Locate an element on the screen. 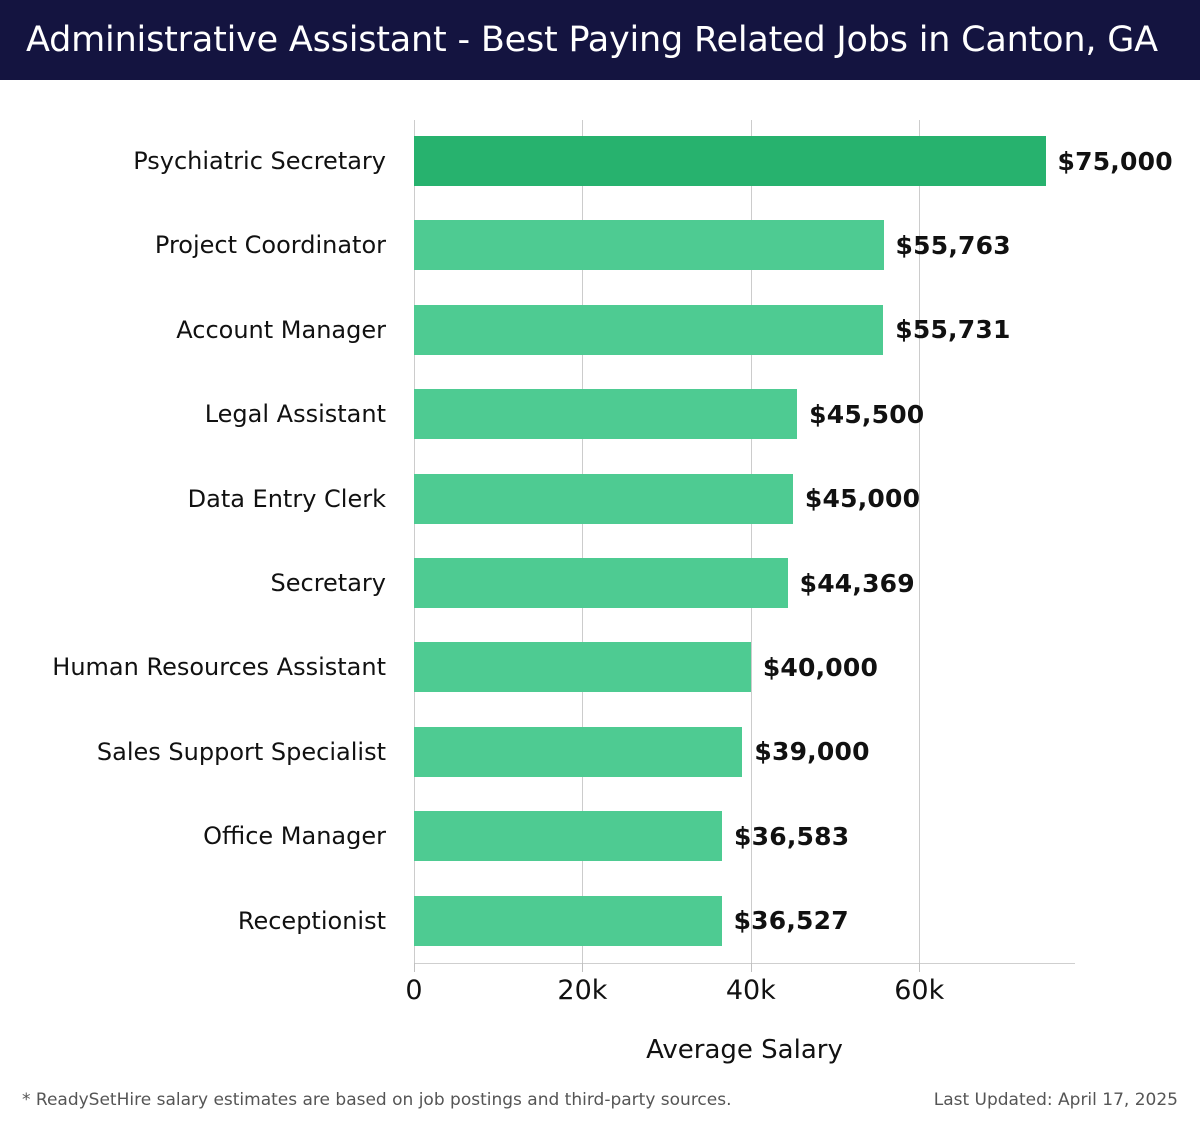  bar-value-label: $55,731 is located at coordinates (953, 330).